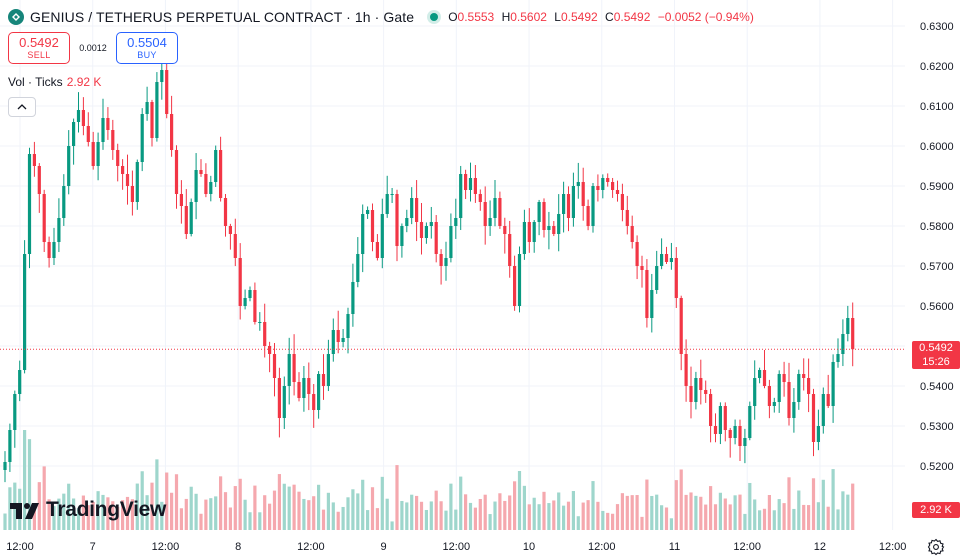 The image size is (964, 560). What do you see at coordinates (820, 547) in the screenshot?
I see `time-tick-label: 12` at bounding box center [820, 547].